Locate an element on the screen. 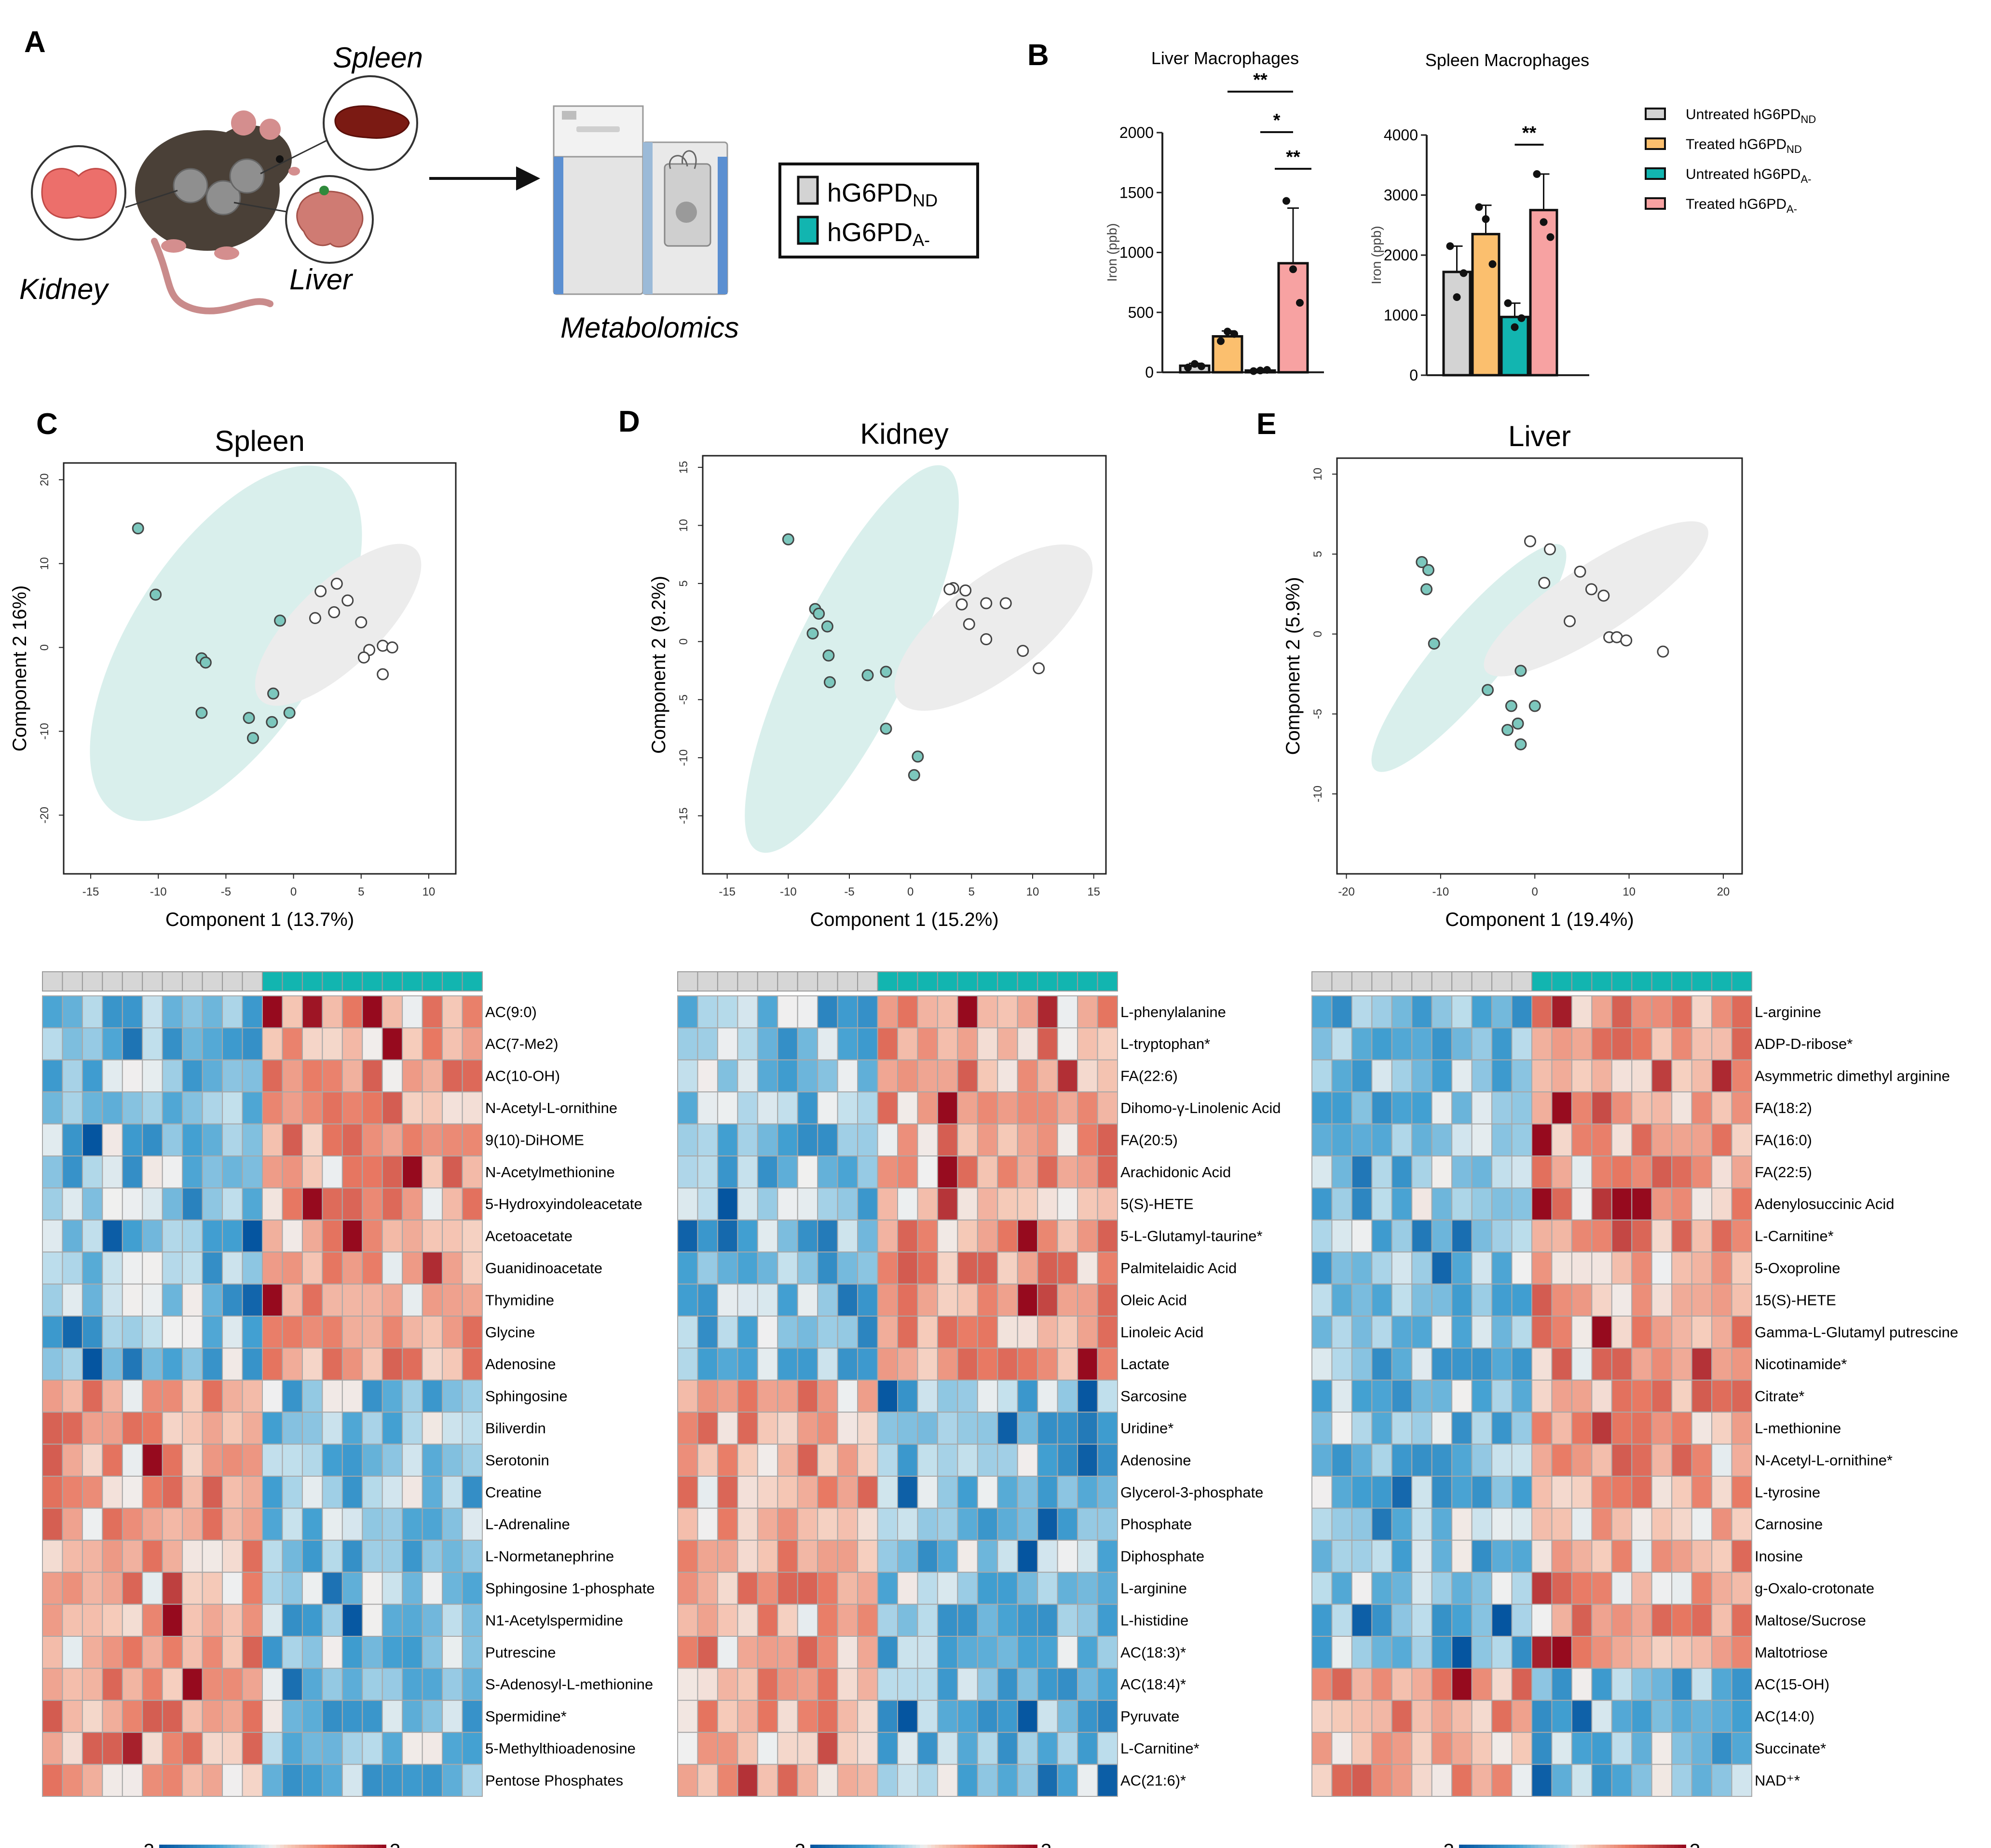 The width and height of the screenshot is (1991, 1848). row-label: 5-L-Glutamyl-taurine* is located at coordinates (1191, 1236).